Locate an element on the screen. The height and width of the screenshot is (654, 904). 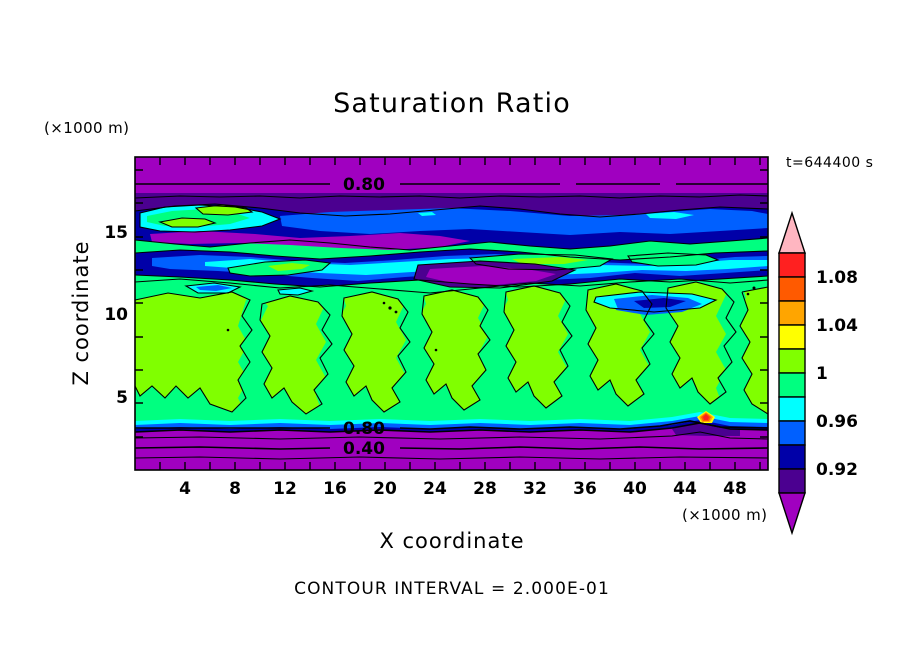
x-tick-label: 24 is located at coordinates (435, 489).